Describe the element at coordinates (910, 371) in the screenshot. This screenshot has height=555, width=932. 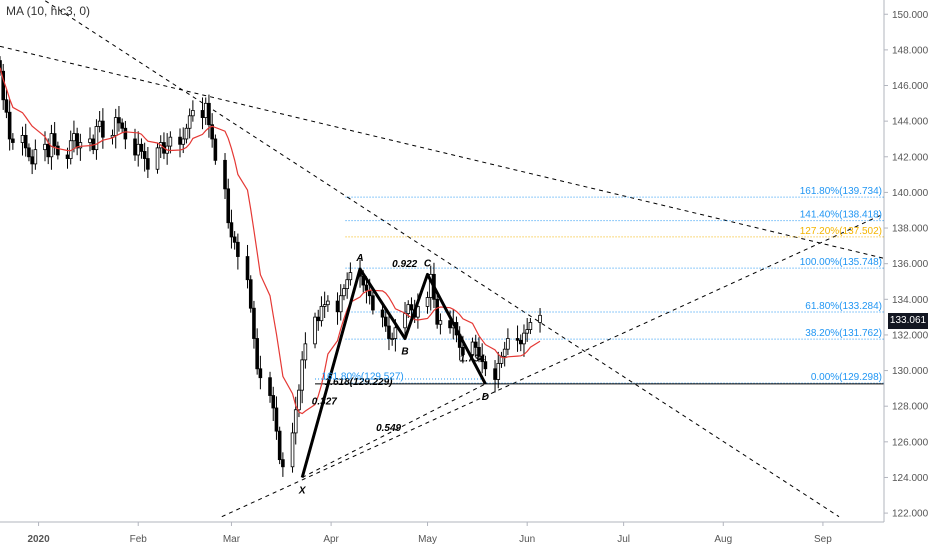
I see `y-tick-label: 130.000` at that location.